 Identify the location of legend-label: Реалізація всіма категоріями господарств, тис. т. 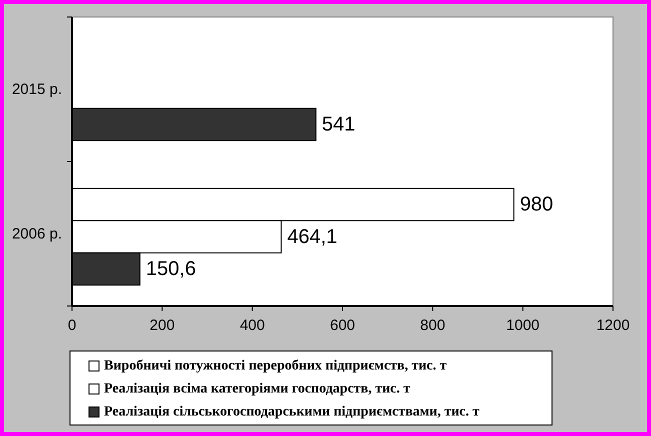
(257, 389).